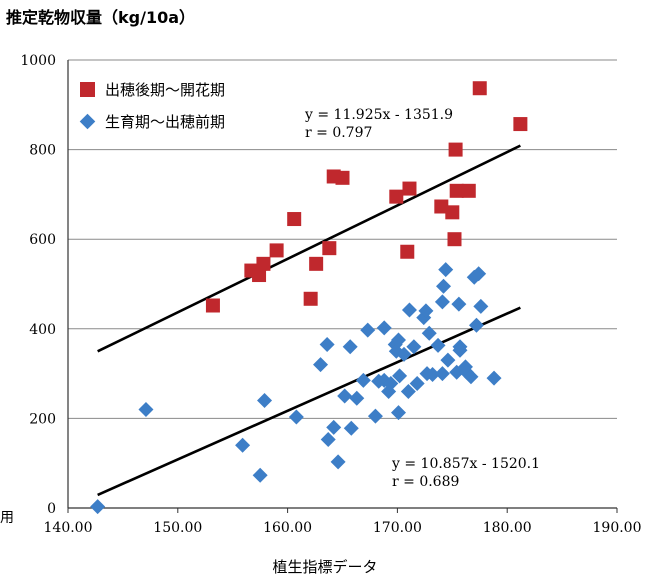  I want to click on y-tick-label: 800, so click(42, 151).